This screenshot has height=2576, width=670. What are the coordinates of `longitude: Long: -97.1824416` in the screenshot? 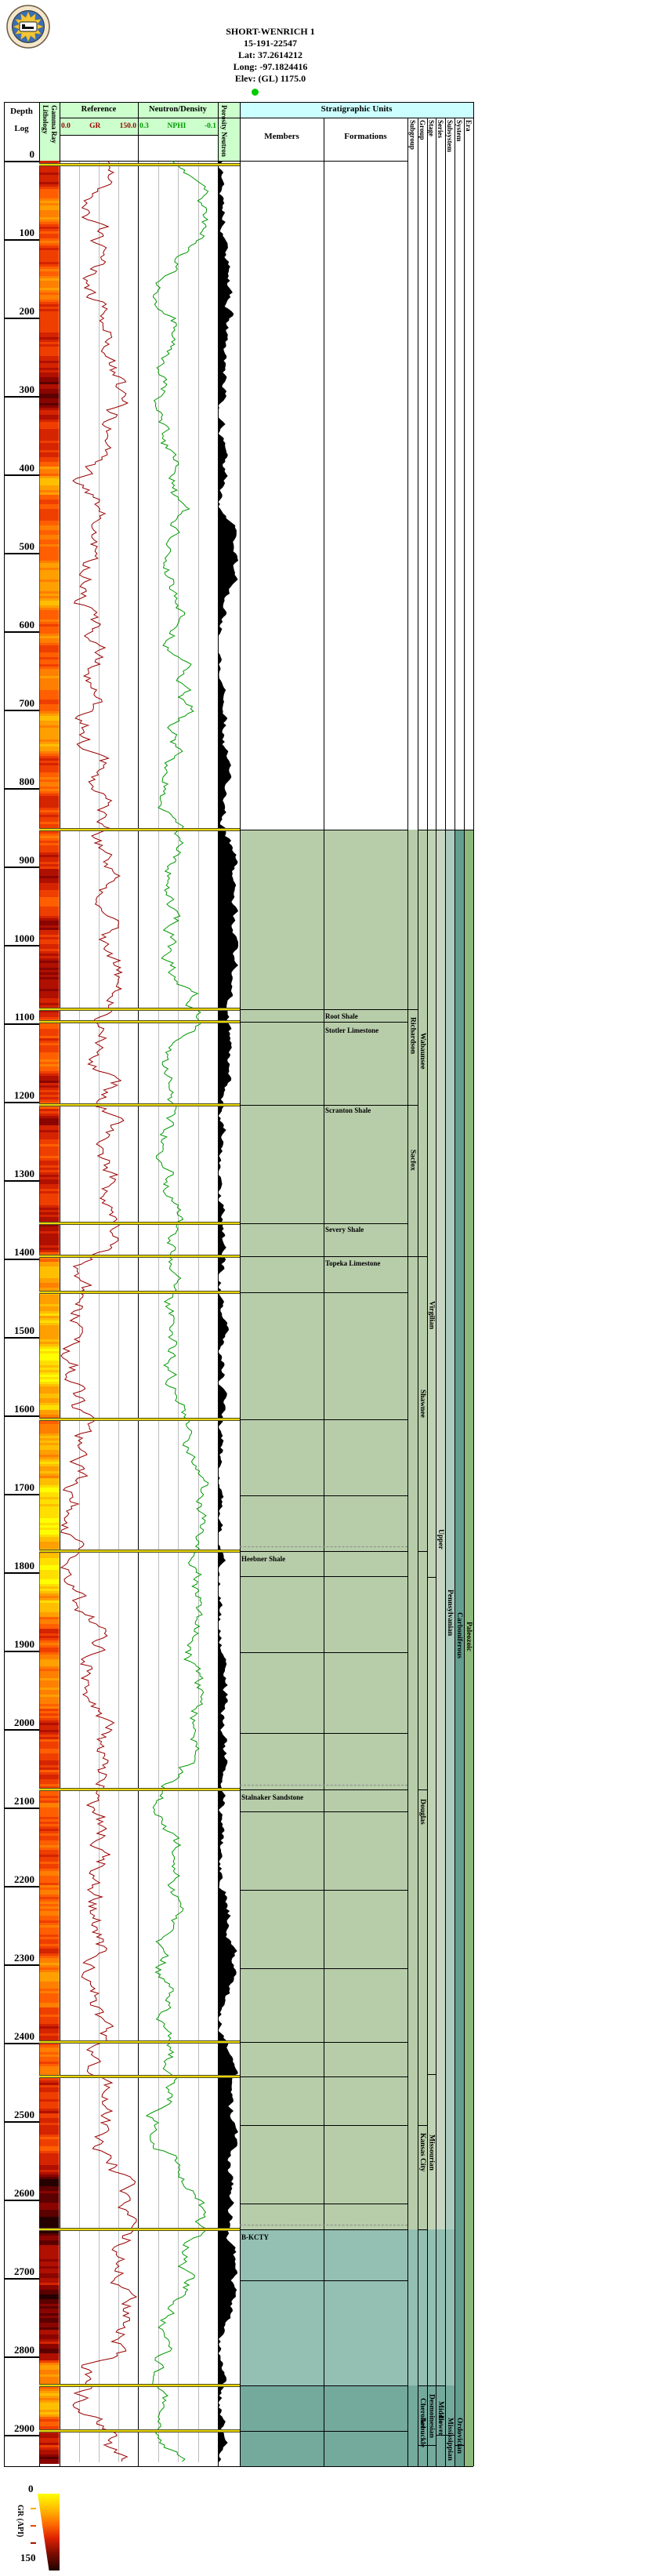 It's located at (270, 66).